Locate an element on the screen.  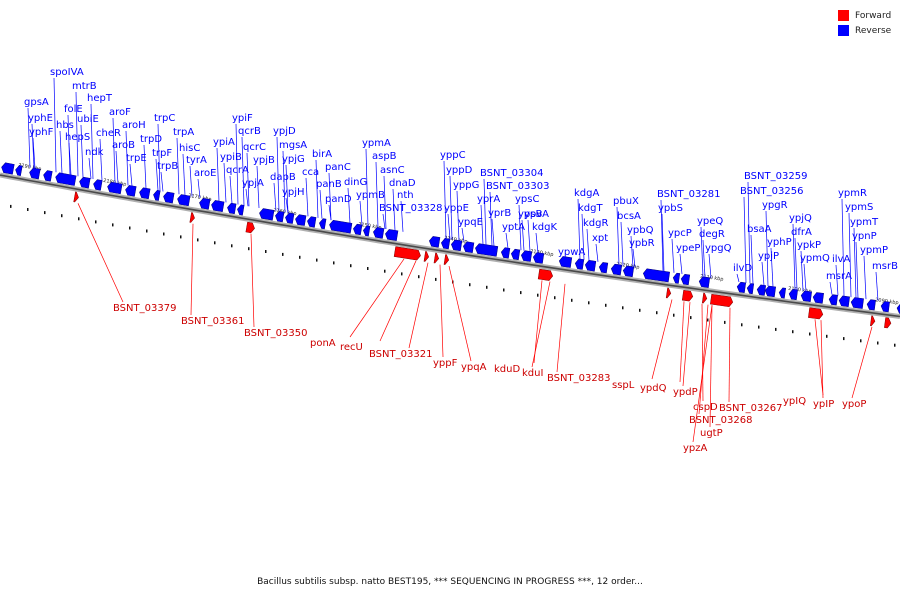
gene-label-dapb: dapB is located at coordinates (283, 177).